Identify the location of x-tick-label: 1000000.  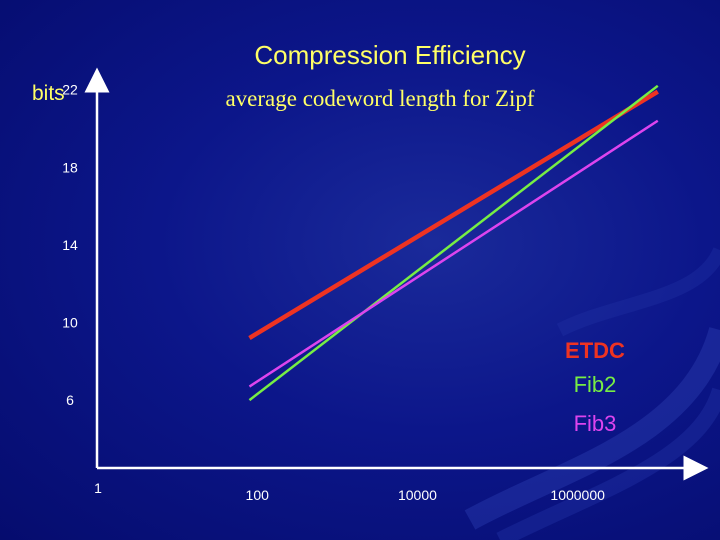
(577, 495).